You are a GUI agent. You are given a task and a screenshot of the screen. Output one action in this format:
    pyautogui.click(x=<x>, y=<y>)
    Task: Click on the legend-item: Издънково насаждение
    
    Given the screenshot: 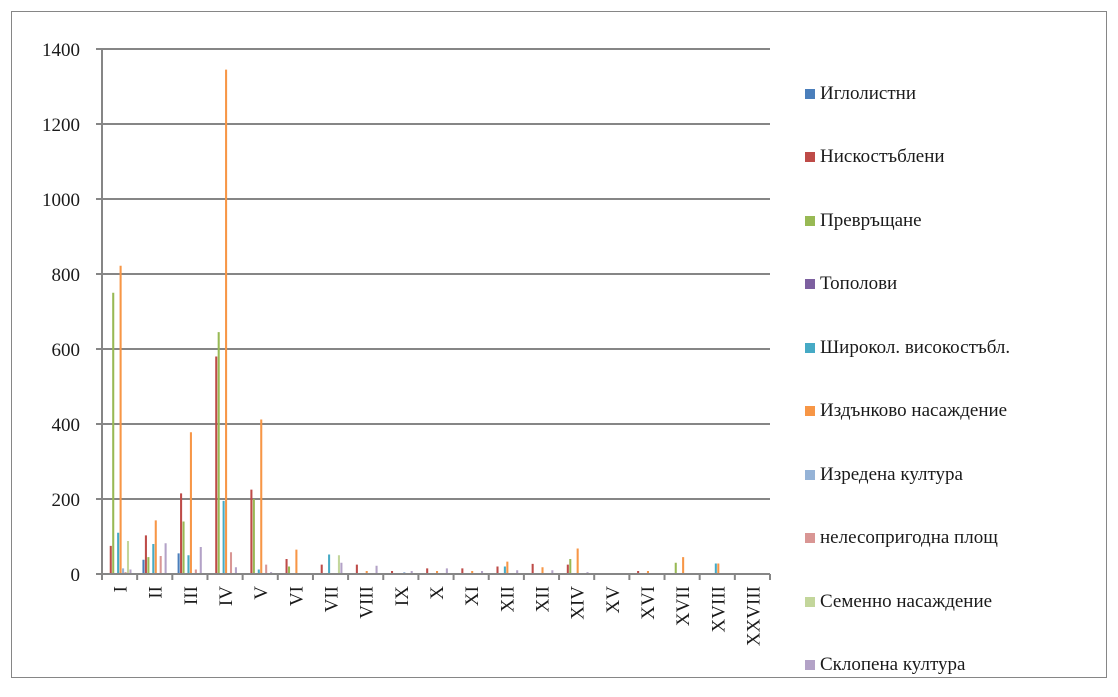 What is the action you would take?
    pyautogui.click(x=955, y=412)
    